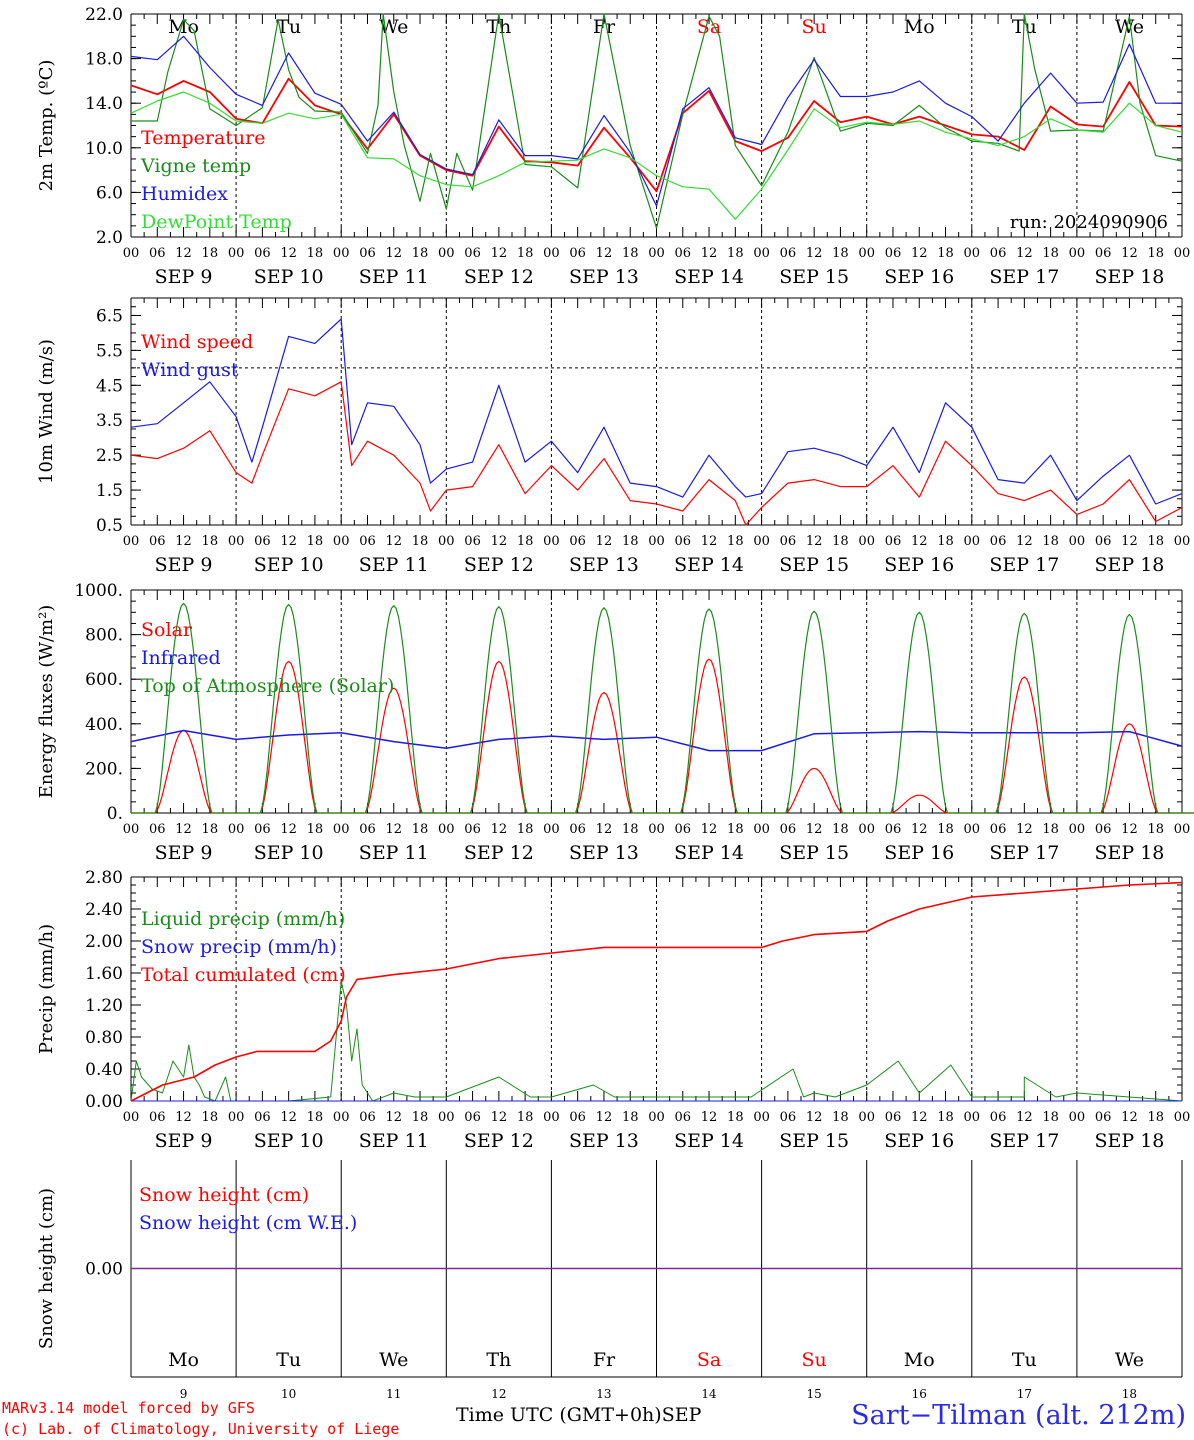 The width and height of the screenshot is (1194, 1440). Describe the element at coordinates (190, 370) in the screenshot. I see `legend-wind-2: Wind gust` at that location.